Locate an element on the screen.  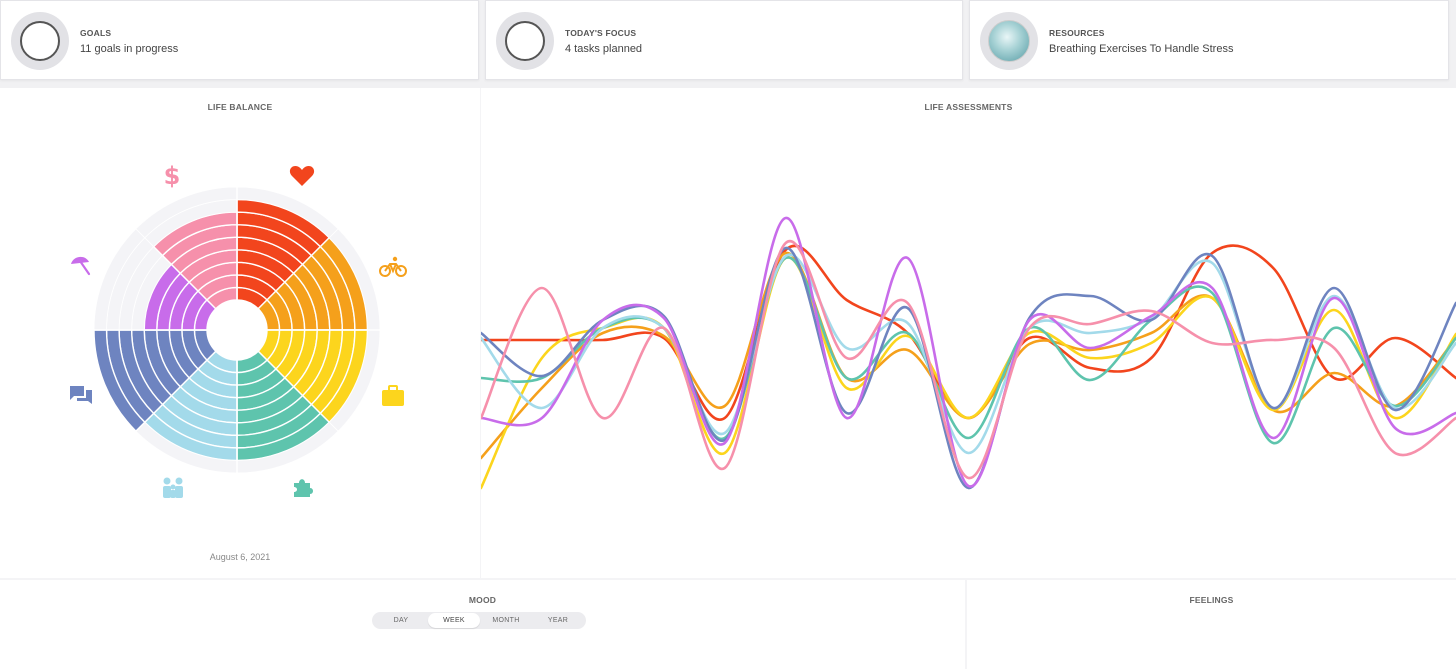
goals-card-value: 11 goals in progress is located at coordinates (129, 49).